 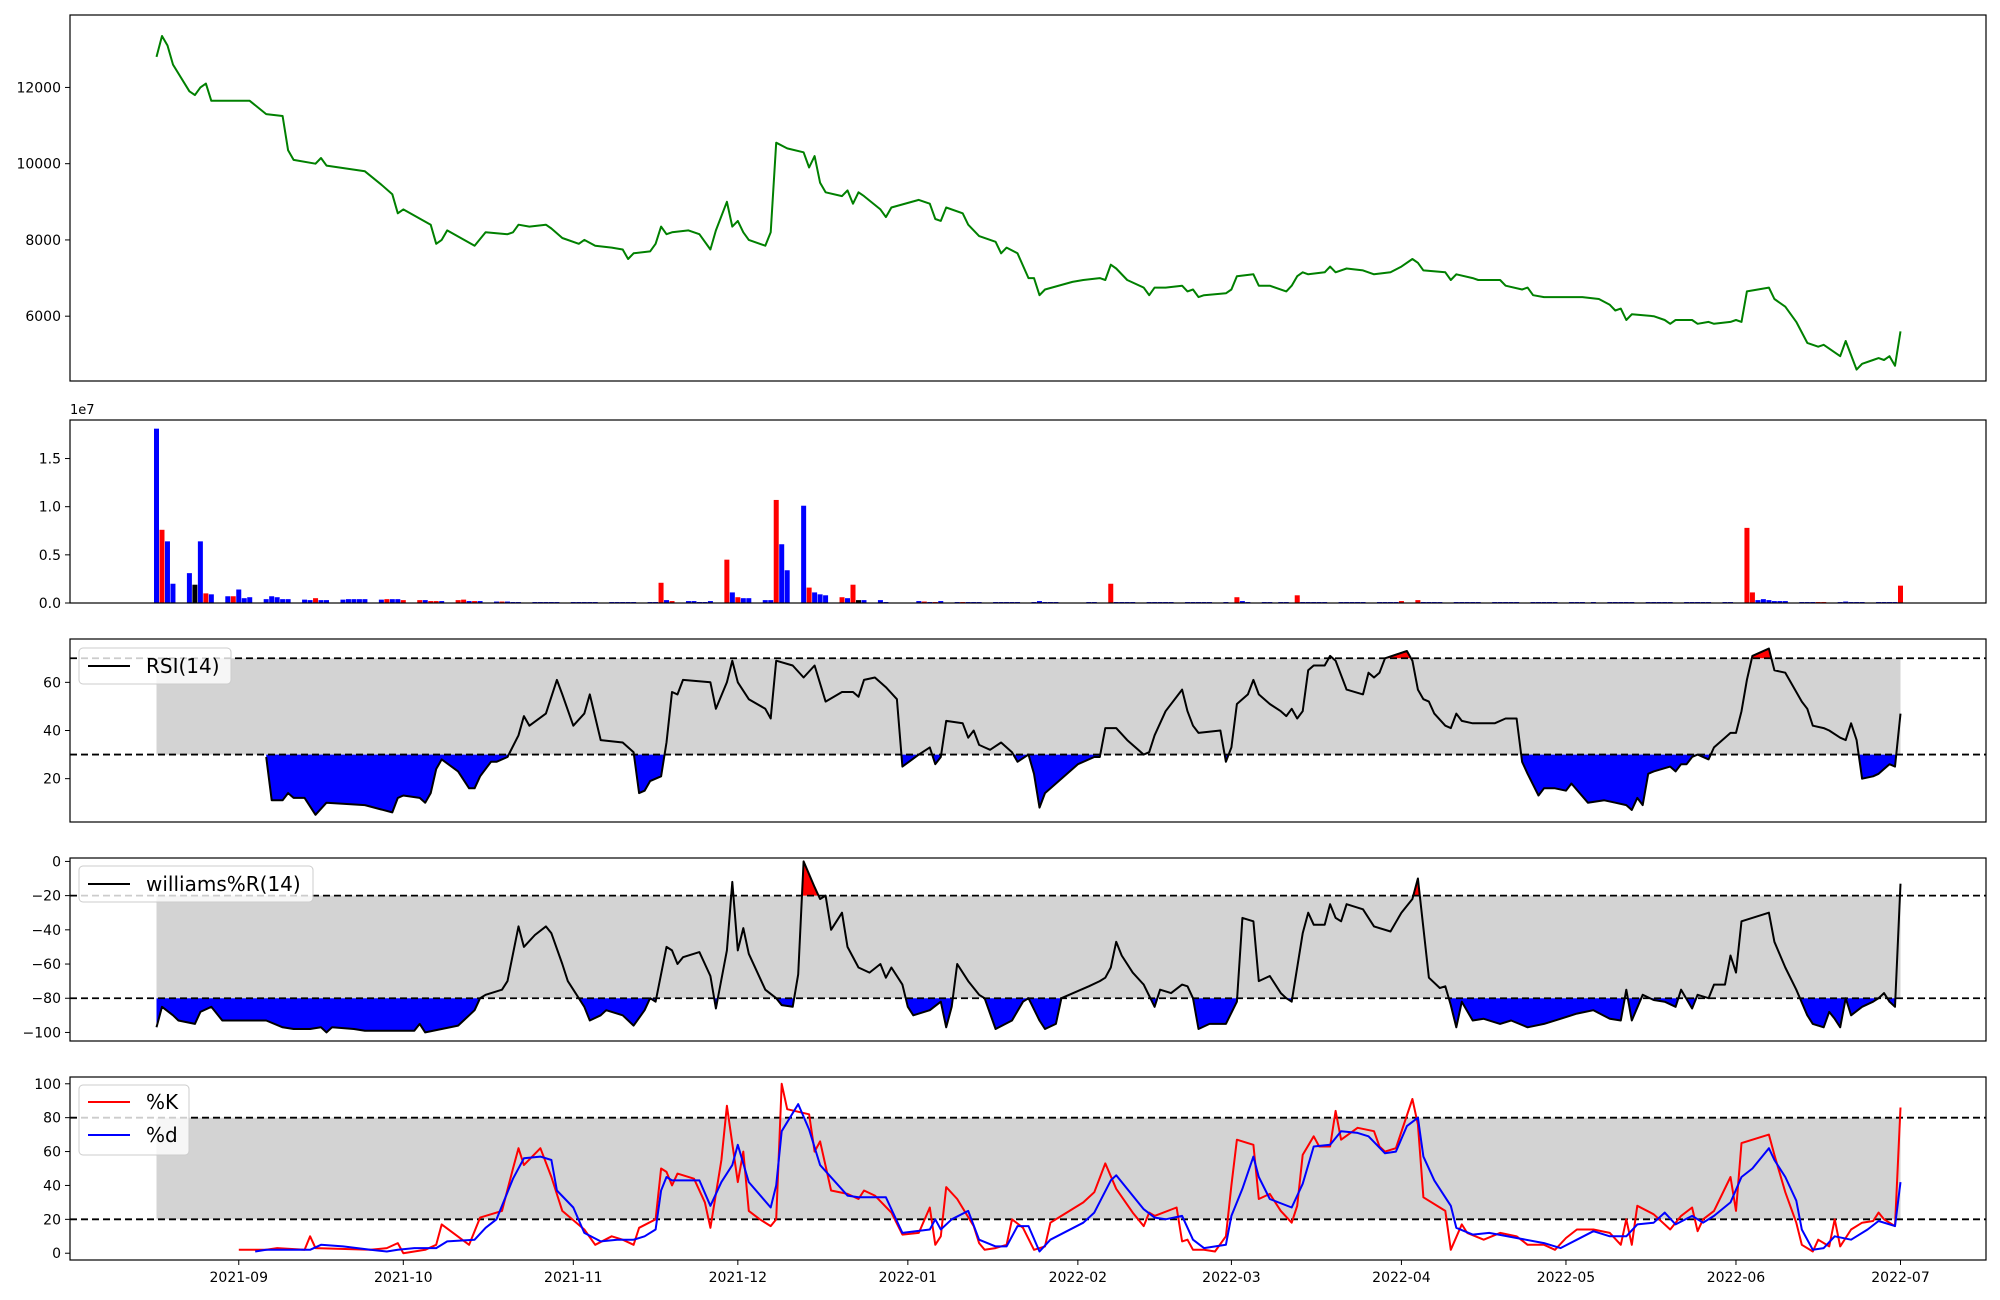 What do you see at coordinates (162, 1135) in the screenshot?
I see `stochastic-legend-d-label: %d` at bounding box center [162, 1135].